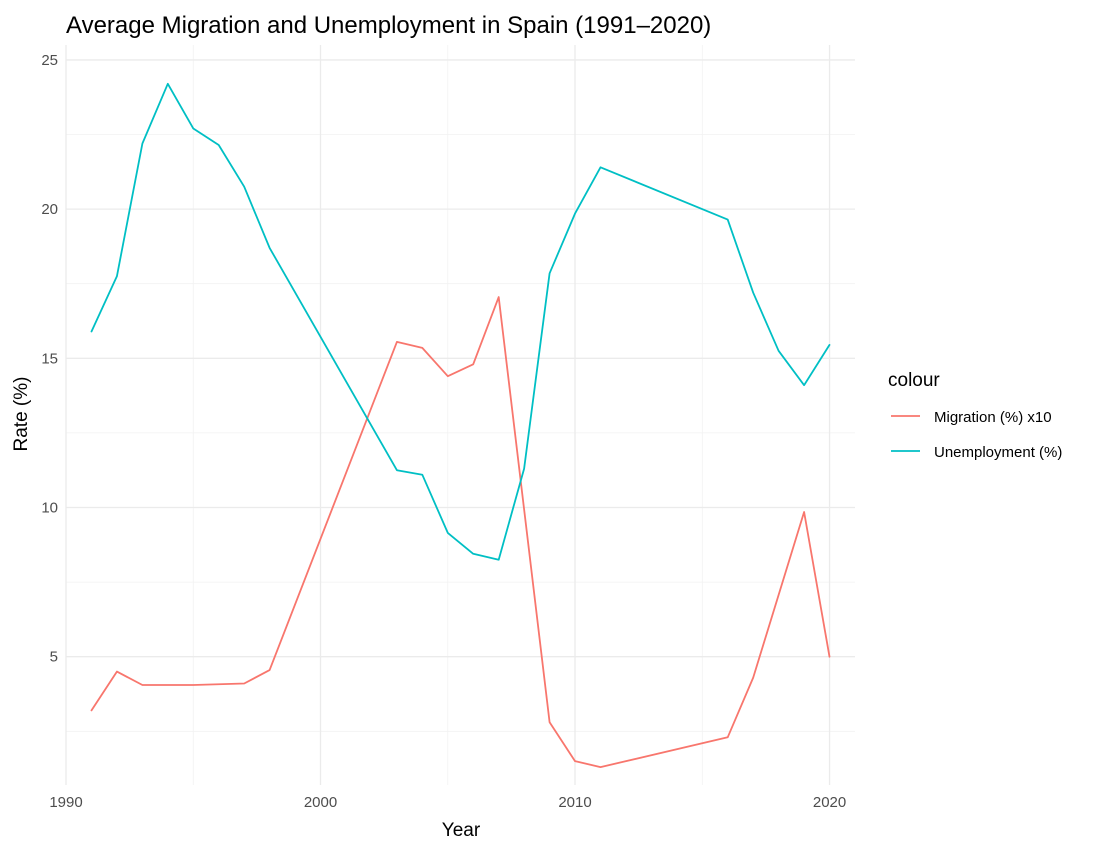  I want to click on y-axis-title: Rate (%), so click(21, 414).